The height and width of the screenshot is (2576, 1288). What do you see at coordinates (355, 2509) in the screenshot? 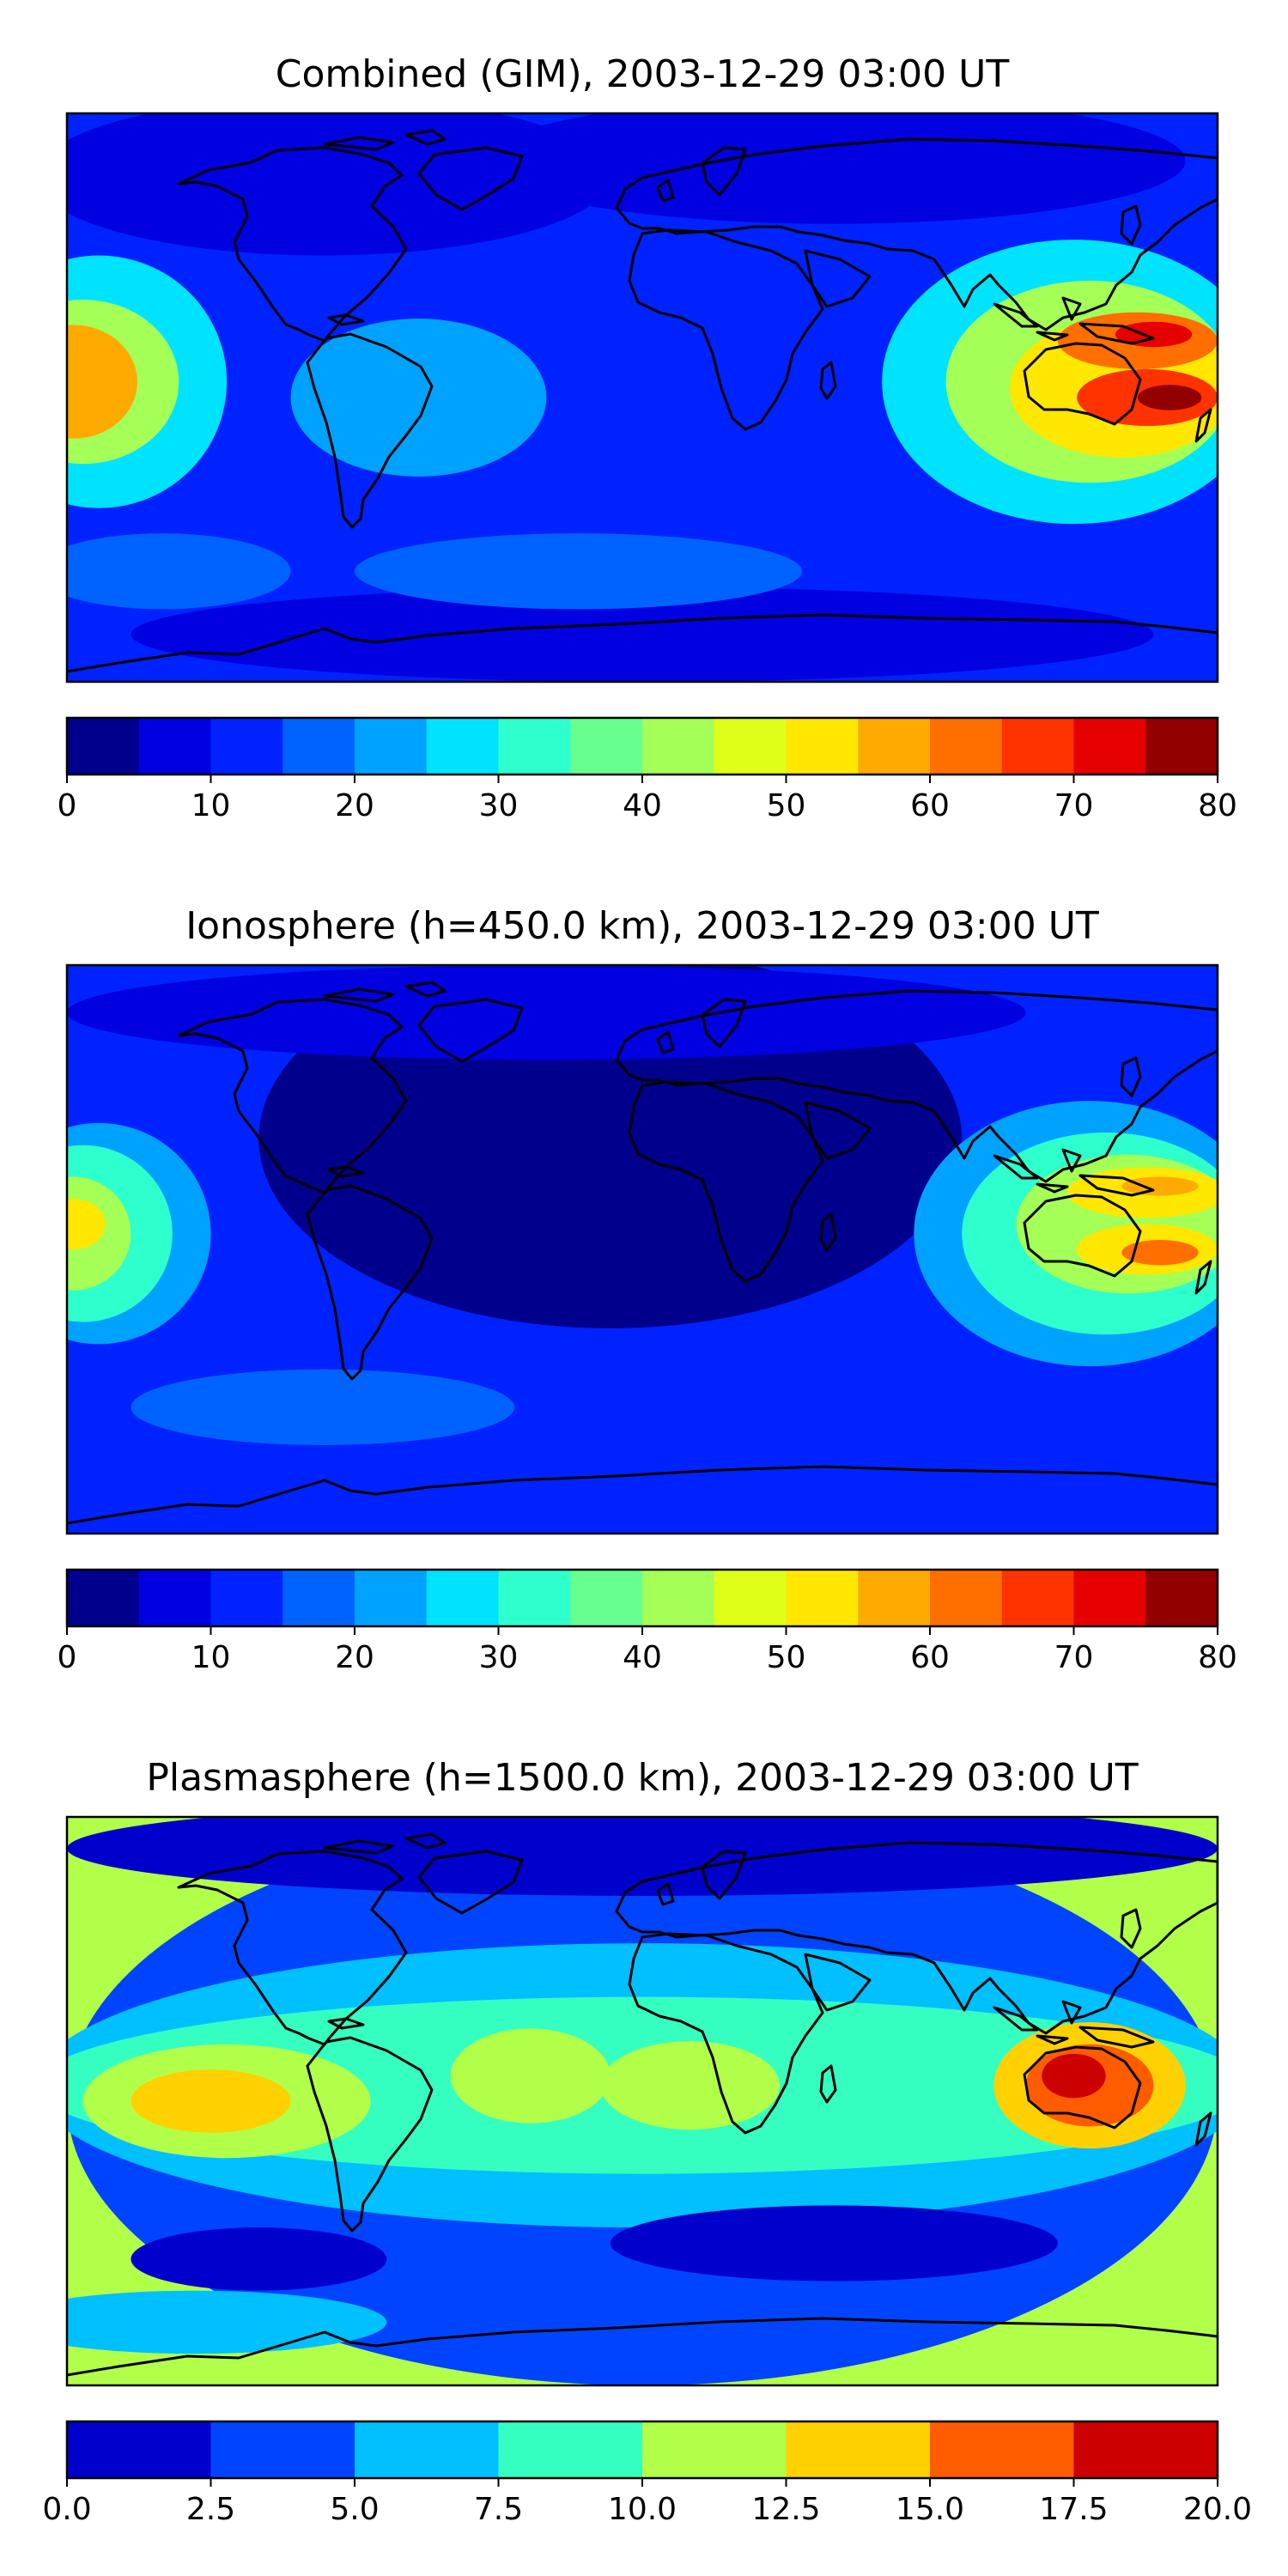
I see `colorbar-tick-label: 5.0` at bounding box center [355, 2509].